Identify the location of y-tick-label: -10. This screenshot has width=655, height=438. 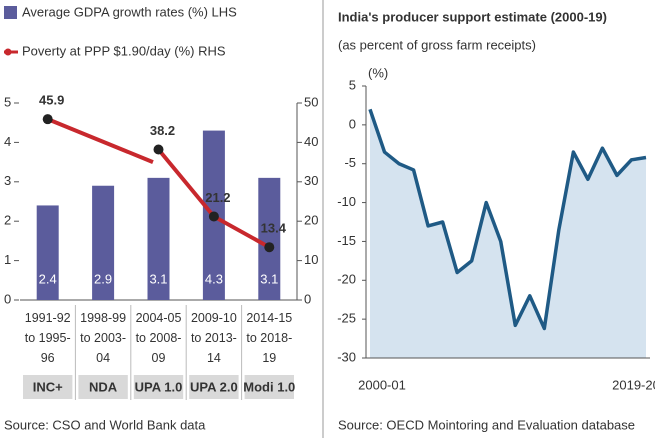
(346, 201).